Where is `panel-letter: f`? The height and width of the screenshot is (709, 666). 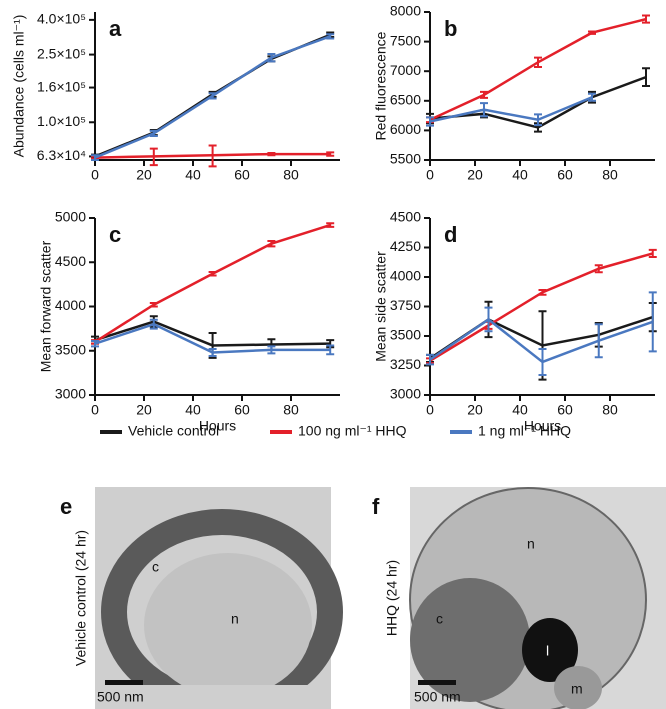 panel-letter: f is located at coordinates (376, 506).